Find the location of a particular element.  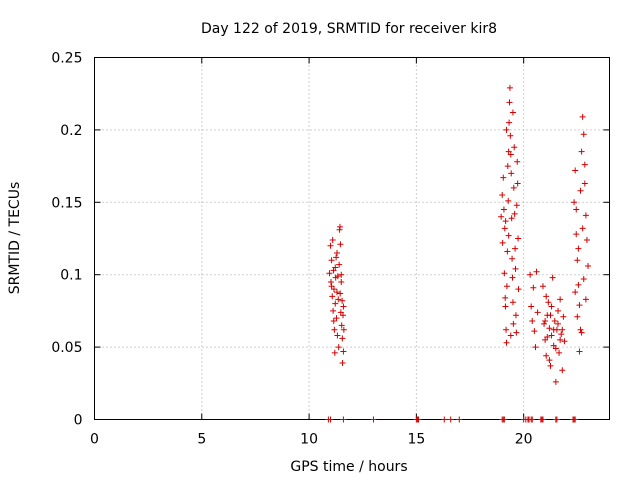

y-axis-label: SRMTID / TECUs is located at coordinates (15, 238).